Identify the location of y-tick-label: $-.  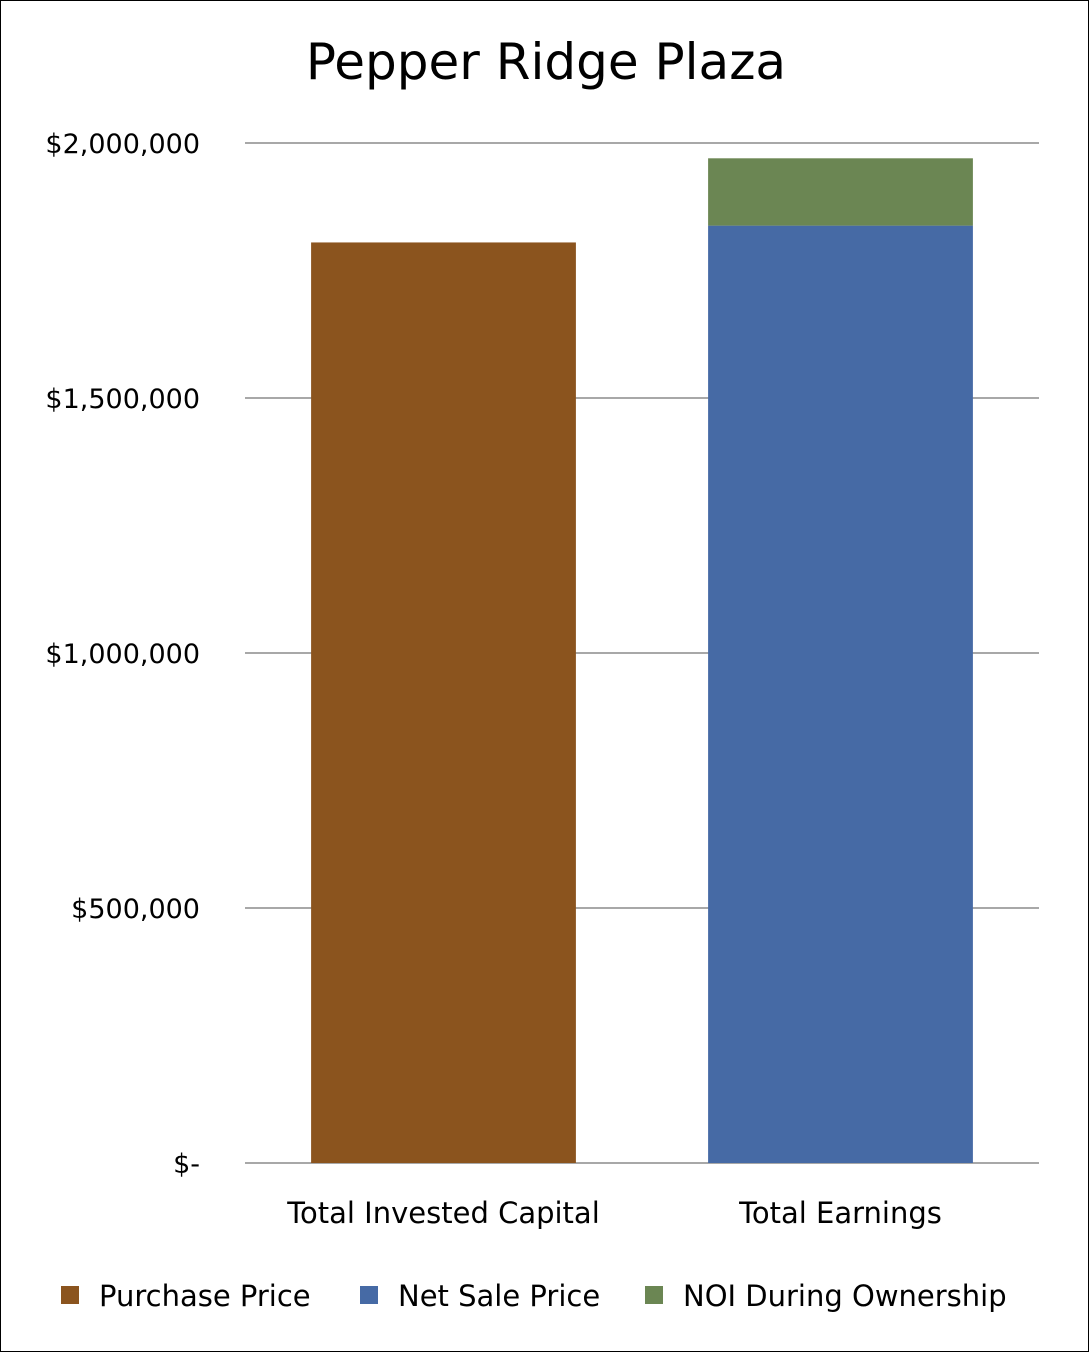
(186, 1164).